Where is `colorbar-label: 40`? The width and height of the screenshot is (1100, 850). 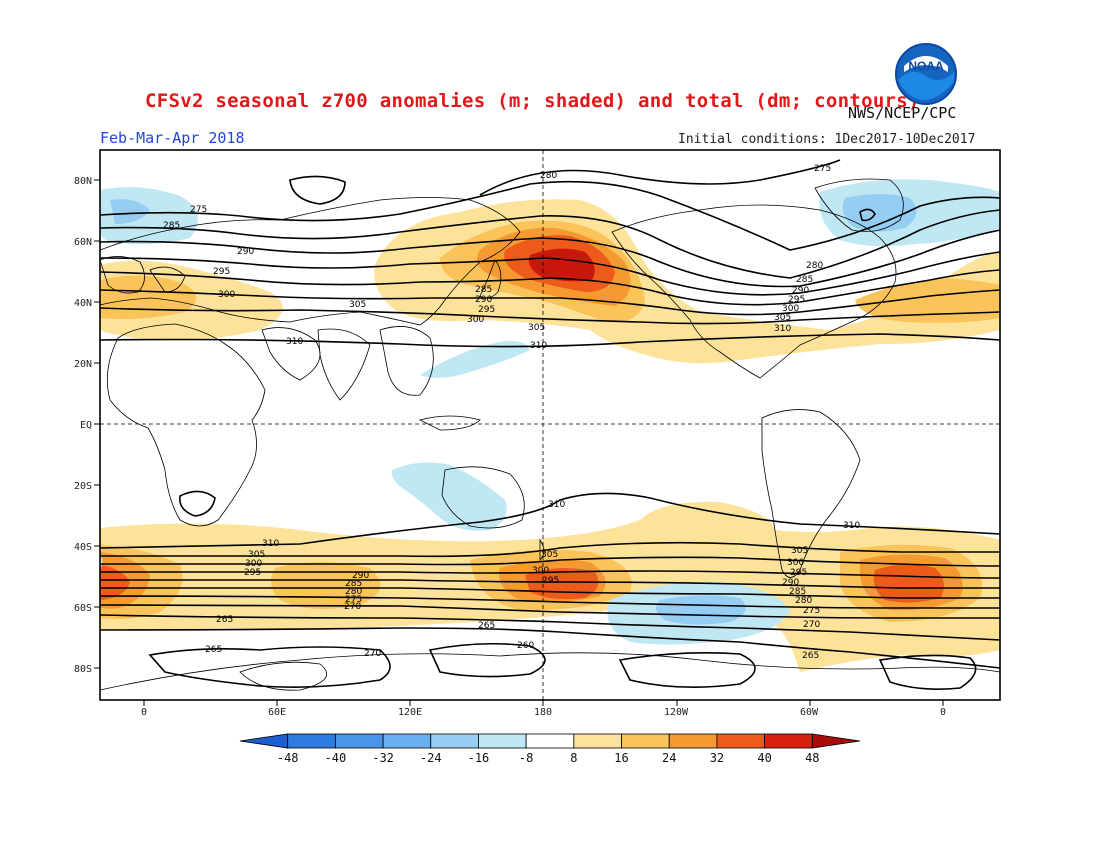
colorbar-label: 40 is located at coordinates (764, 758).